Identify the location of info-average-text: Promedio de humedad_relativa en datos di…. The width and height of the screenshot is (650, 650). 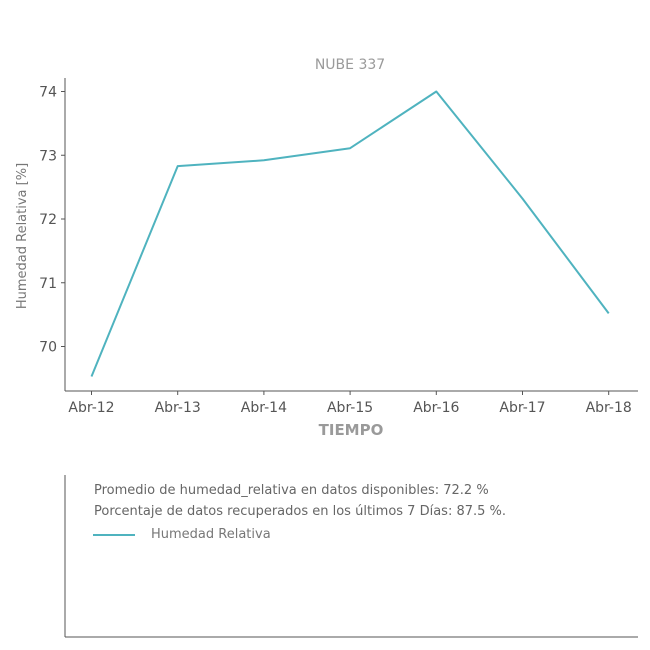
(291, 490).